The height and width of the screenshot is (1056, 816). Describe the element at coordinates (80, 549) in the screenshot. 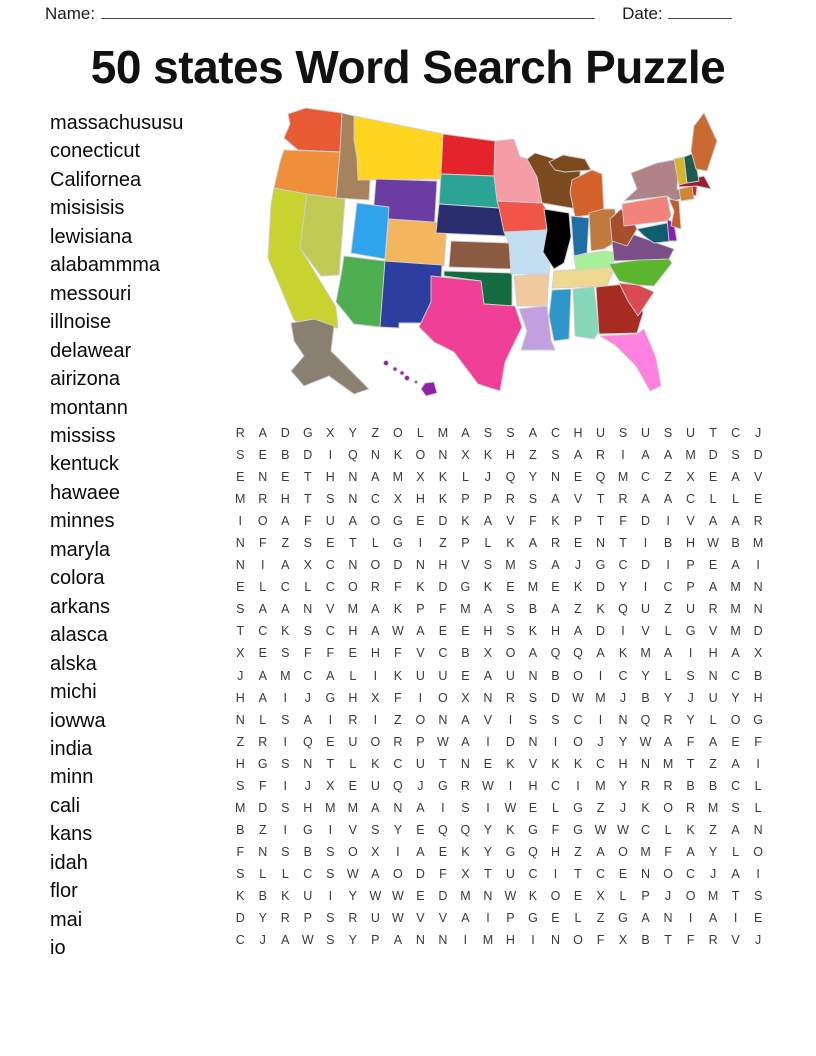

I see `word-list-item: maryla` at that location.